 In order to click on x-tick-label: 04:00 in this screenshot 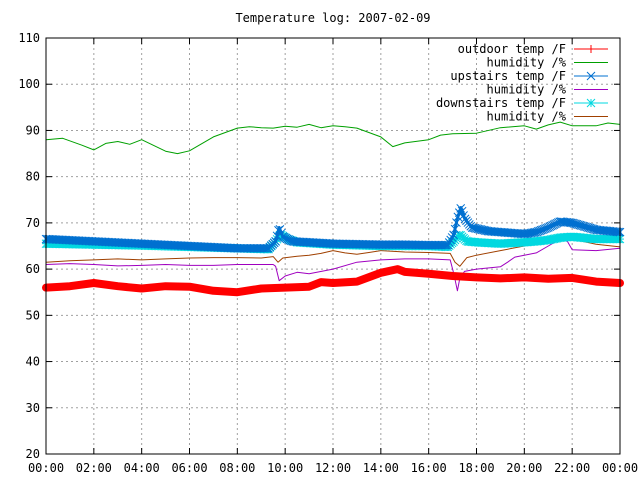, I will do `click(142, 468)`.